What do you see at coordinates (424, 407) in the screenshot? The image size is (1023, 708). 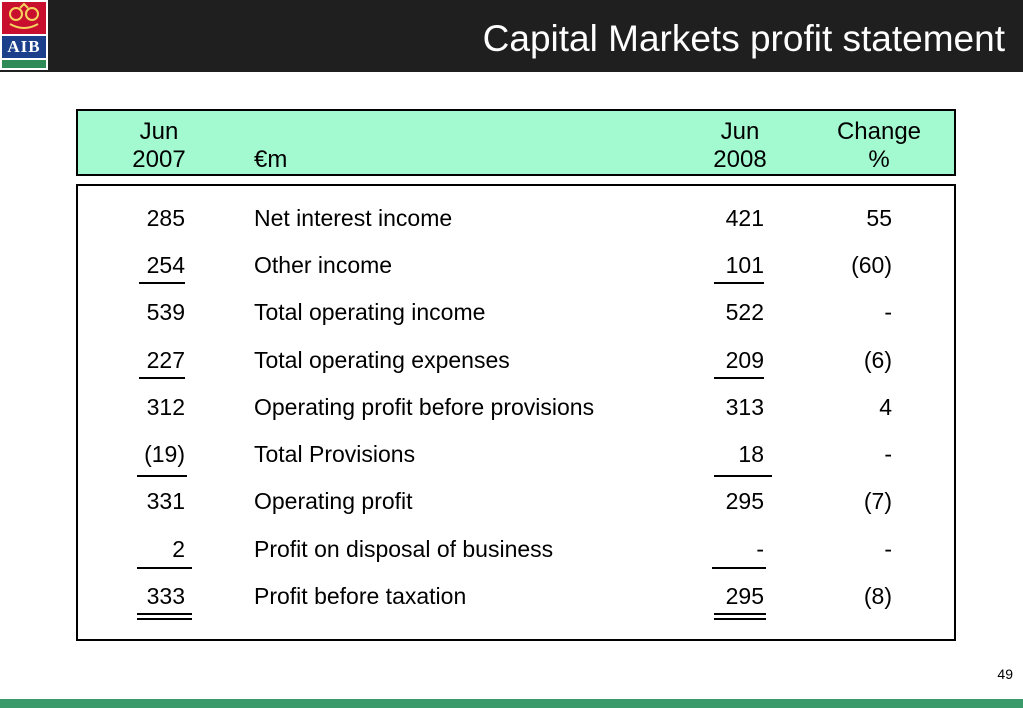 I see `cell-label: Operating profit before provisions` at bounding box center [424, 407].